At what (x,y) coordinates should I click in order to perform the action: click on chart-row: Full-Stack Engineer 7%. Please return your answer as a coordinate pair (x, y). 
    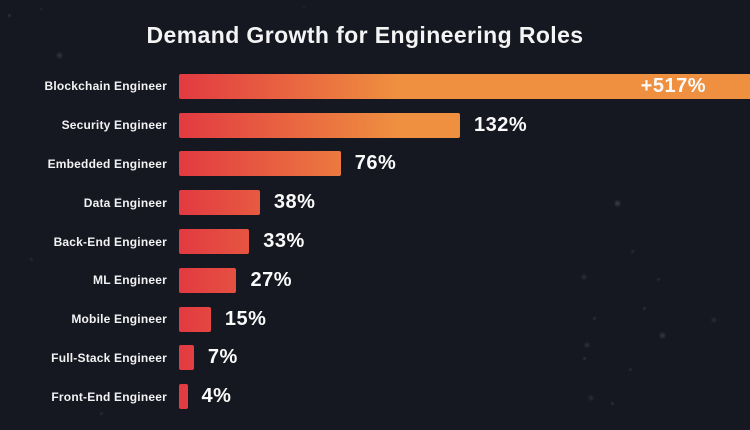
    Looking at the image, I should click on (375, 358).